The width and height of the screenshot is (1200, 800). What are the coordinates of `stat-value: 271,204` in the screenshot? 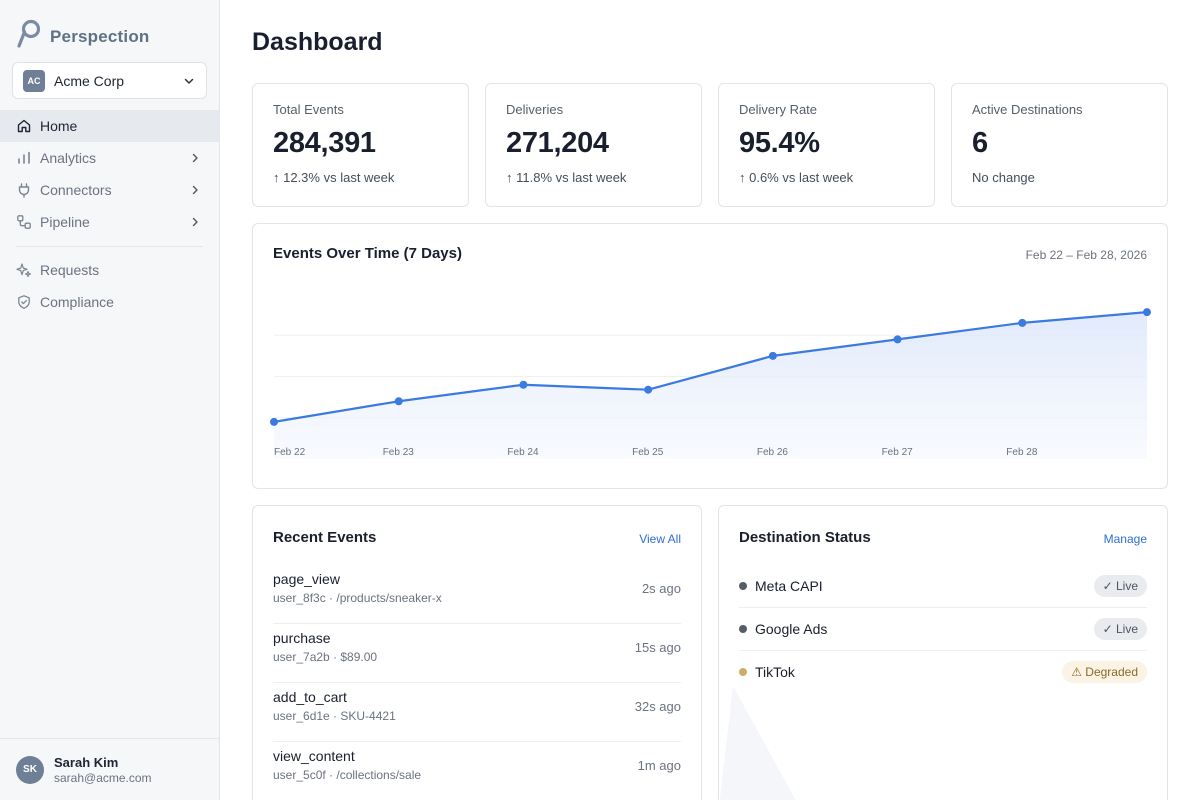 It's located at (557, 143).